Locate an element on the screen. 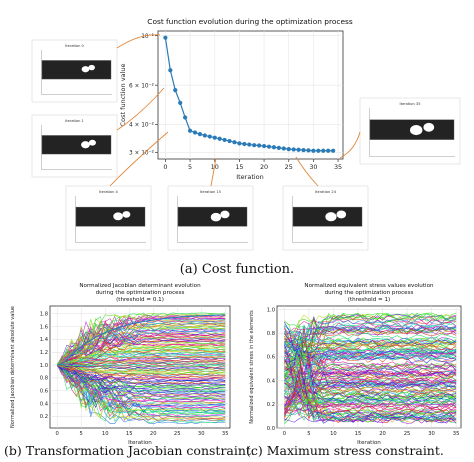 Image resolution: width=474 pixels, height=462 pixels. cost-x-tick-label: 5 is located at coordinates (190, 167).